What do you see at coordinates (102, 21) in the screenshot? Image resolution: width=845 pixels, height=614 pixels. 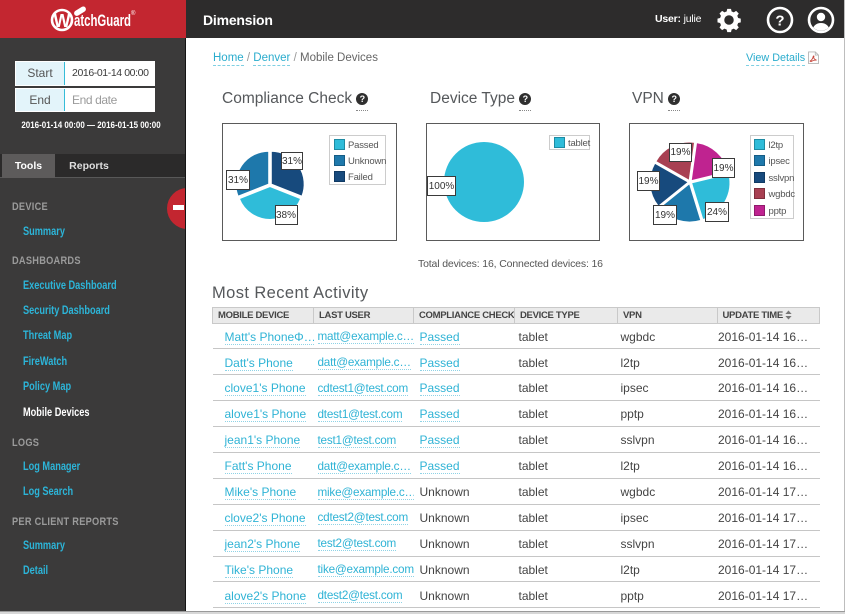 I see `svg-text: atchGuard` at bounding box center [102, 21].